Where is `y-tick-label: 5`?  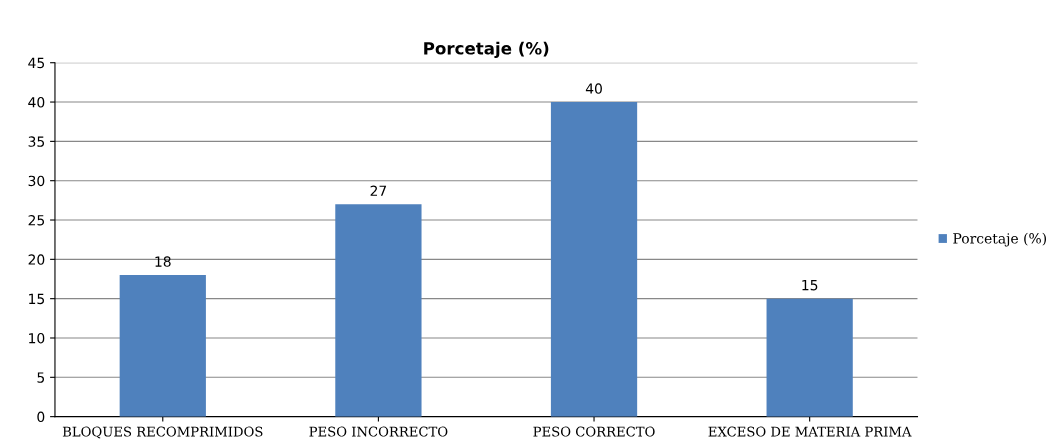
y-tick-label: 5 is located at coordinates (41, 377).